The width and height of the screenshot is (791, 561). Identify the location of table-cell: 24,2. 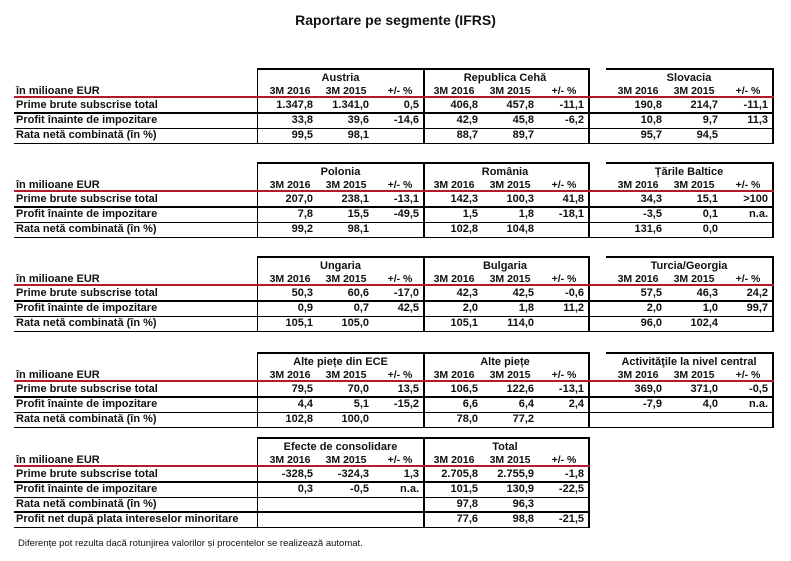
(757, 293).